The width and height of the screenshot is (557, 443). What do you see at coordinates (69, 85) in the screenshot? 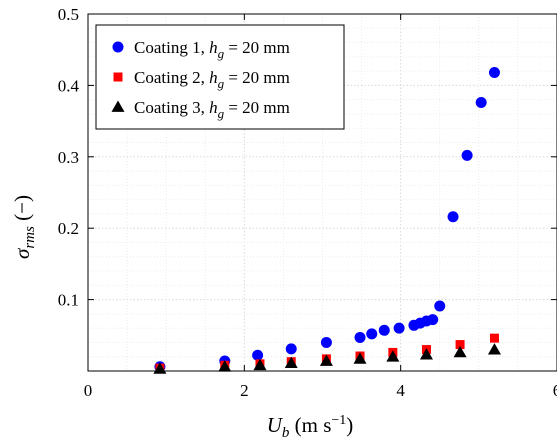
I see `y-tick-label: 0.4` at bounding box center [69, 85].